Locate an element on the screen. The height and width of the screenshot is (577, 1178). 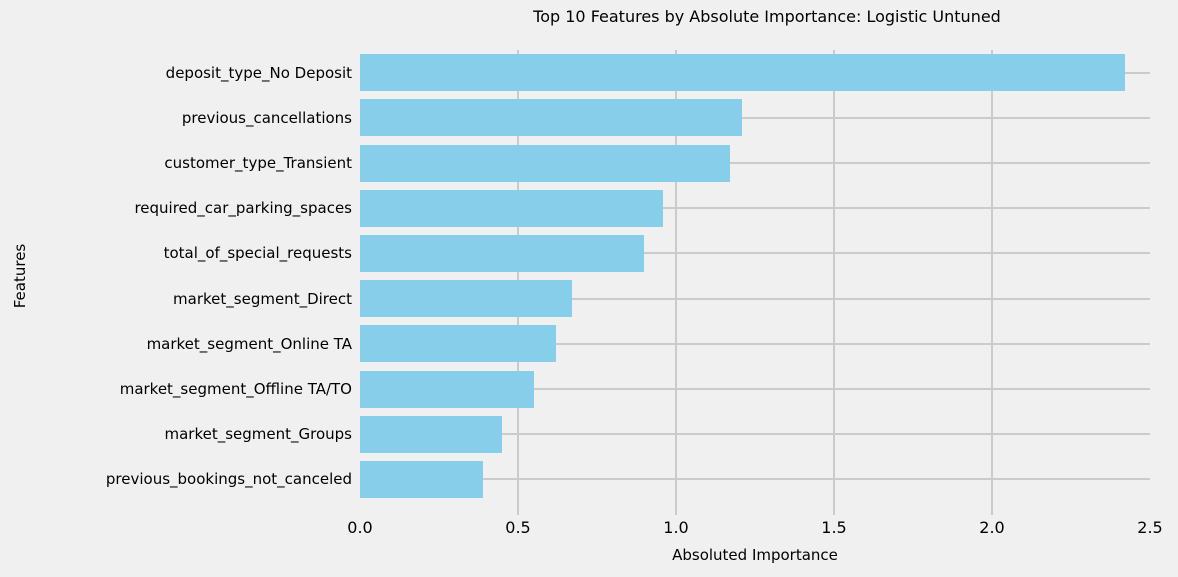
bar-customer_type_Transient is located at coordinates (545, 163).